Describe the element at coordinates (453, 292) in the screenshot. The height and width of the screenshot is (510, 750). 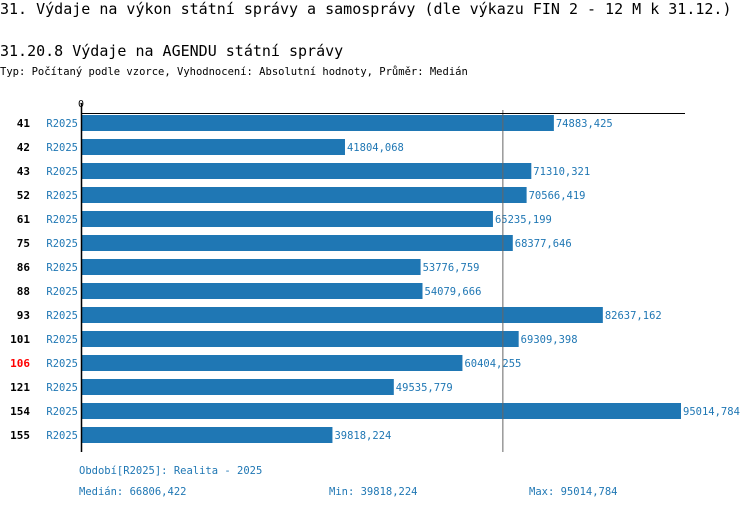
I see `value-label: 54079,666` at that location.